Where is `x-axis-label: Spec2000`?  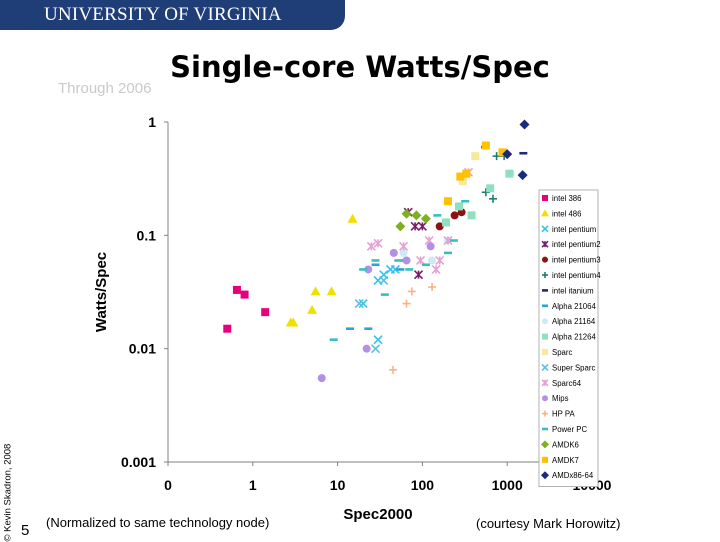 x-axis-label: Spec2000 is located at coordinates (377, 514).